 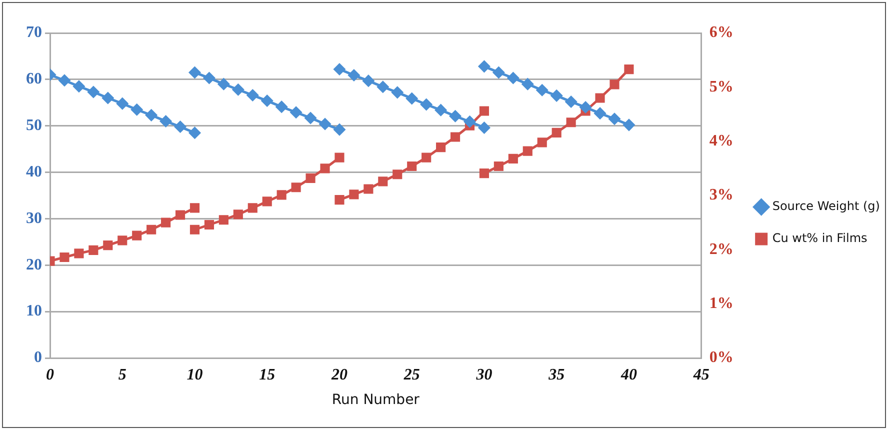 What do you see at coordinates (34, 125) in the screenshot?
I see `y-tick-label: 50` at bounding box center [34, 125].